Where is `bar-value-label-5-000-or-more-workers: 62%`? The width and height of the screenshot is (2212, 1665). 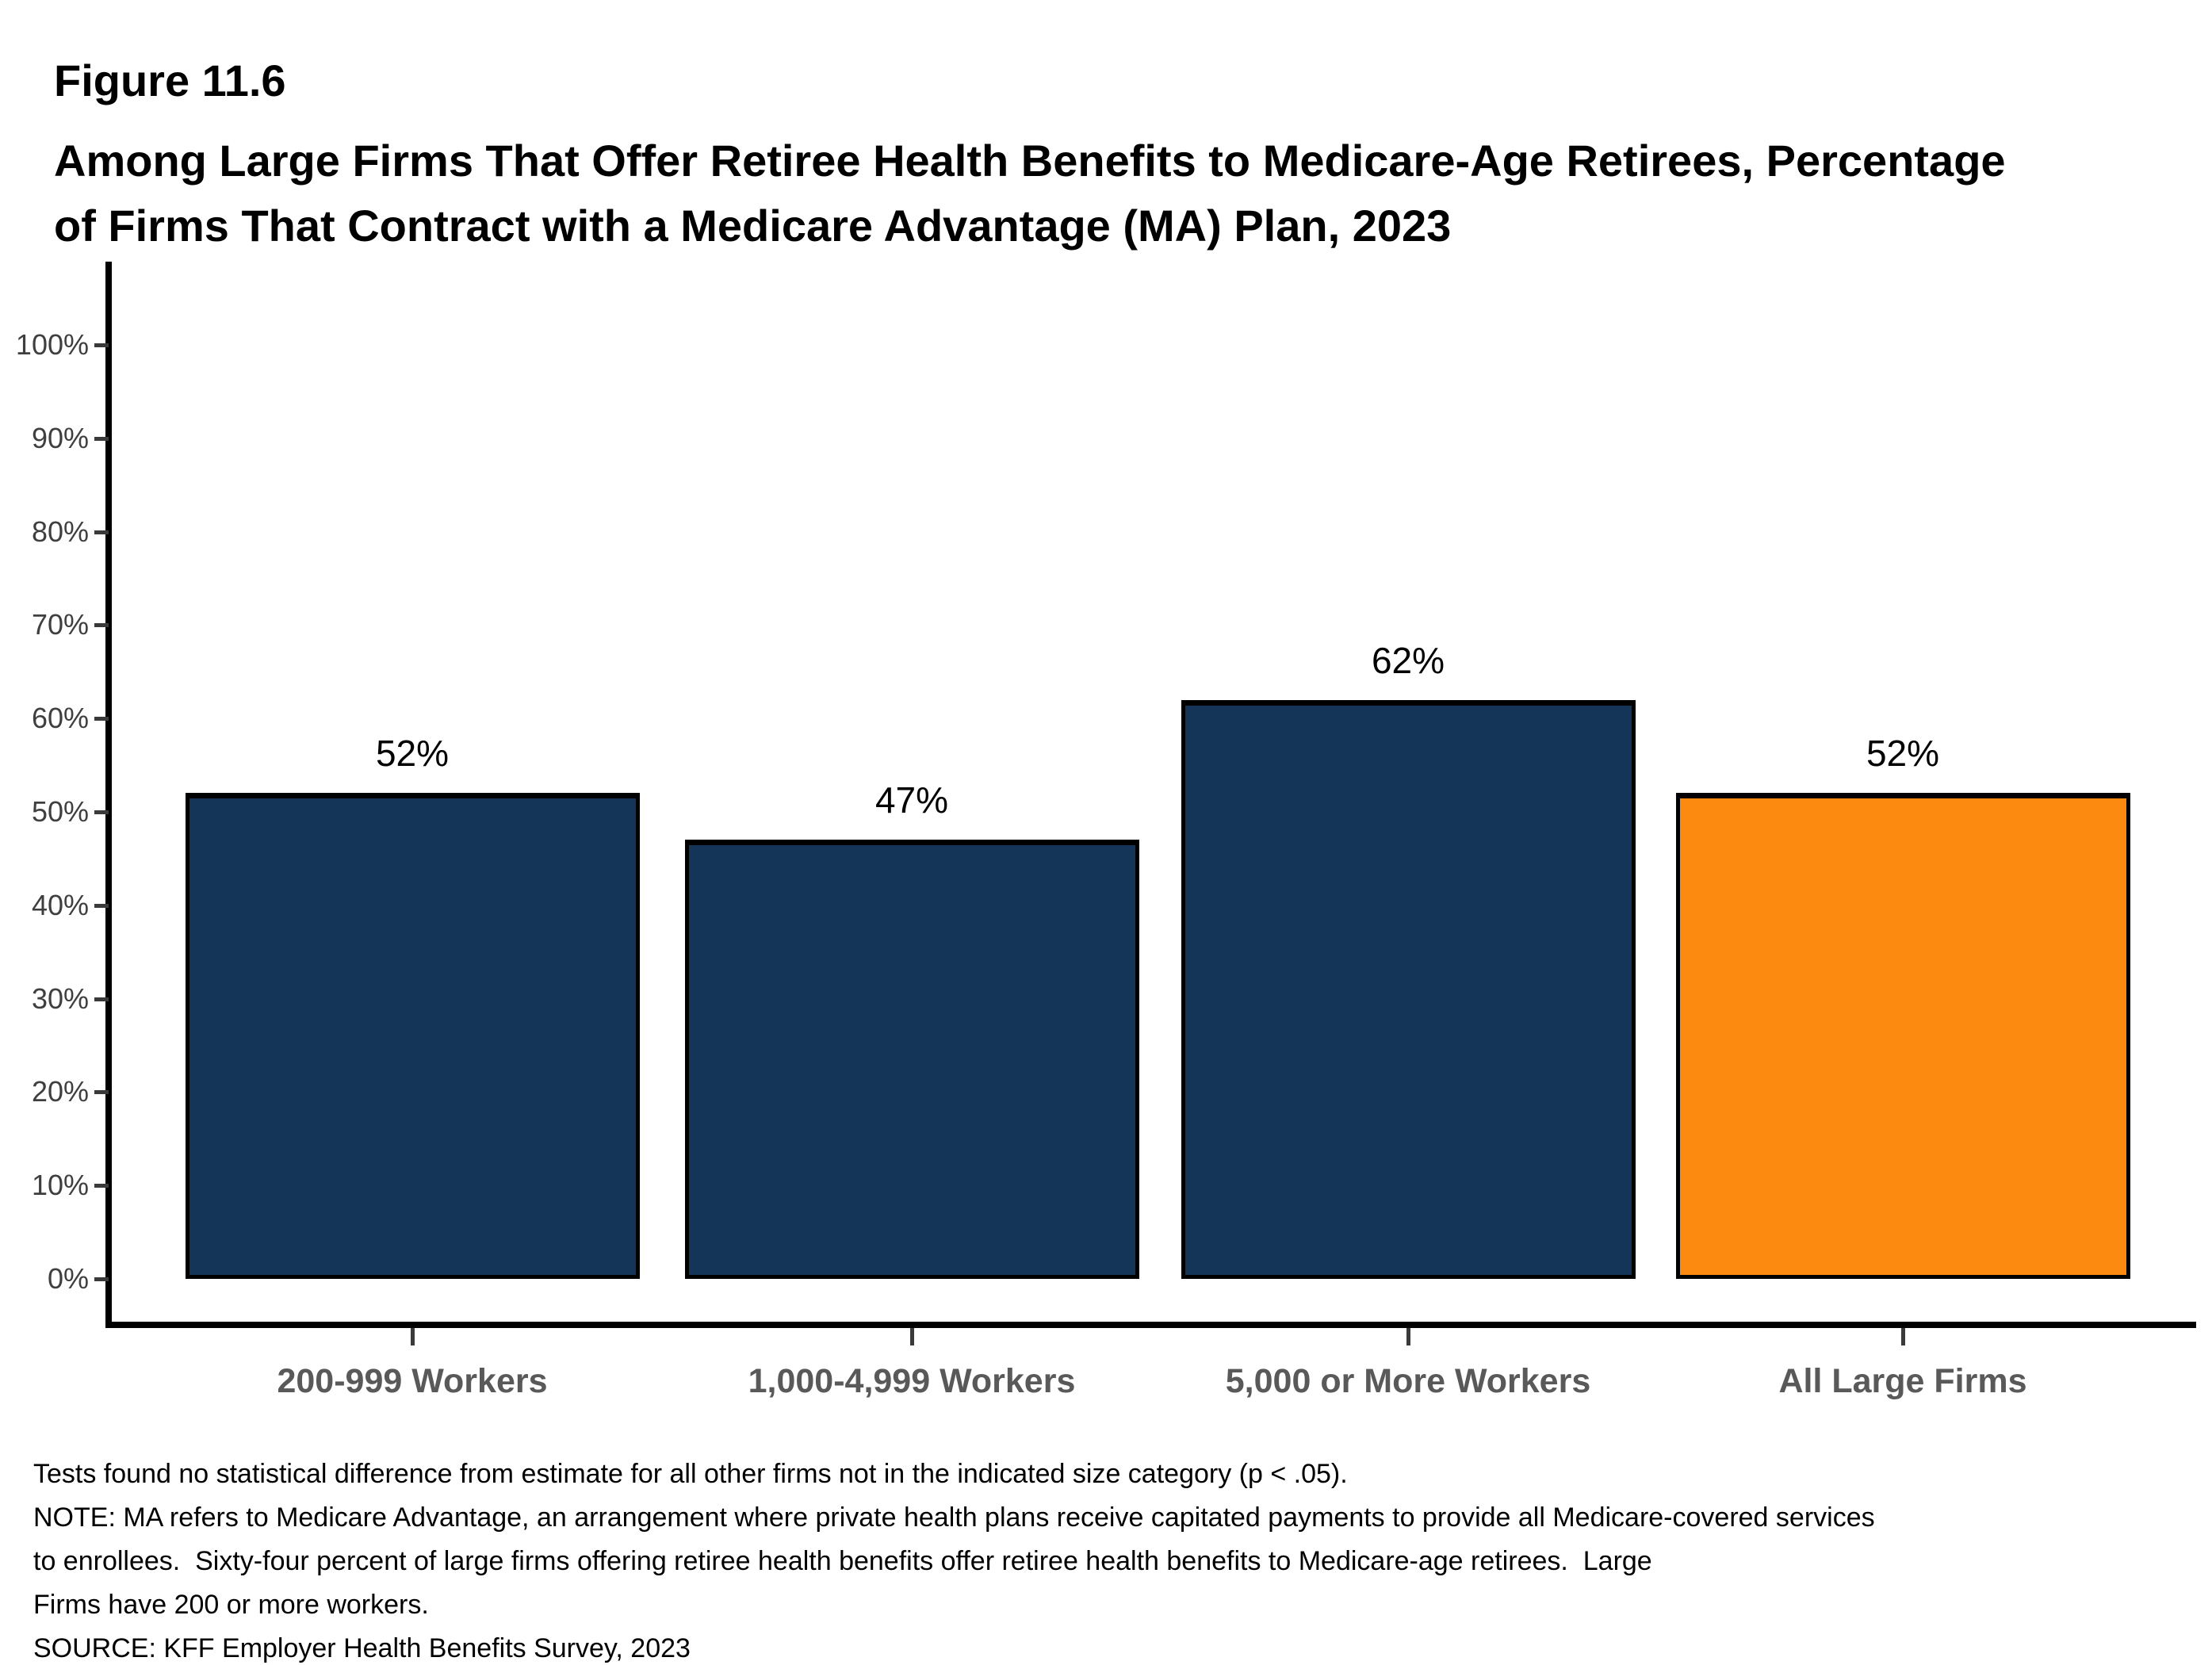
bar-value-label-5-000-or-more-workers: 62% is located at coordinates (1408, 660).